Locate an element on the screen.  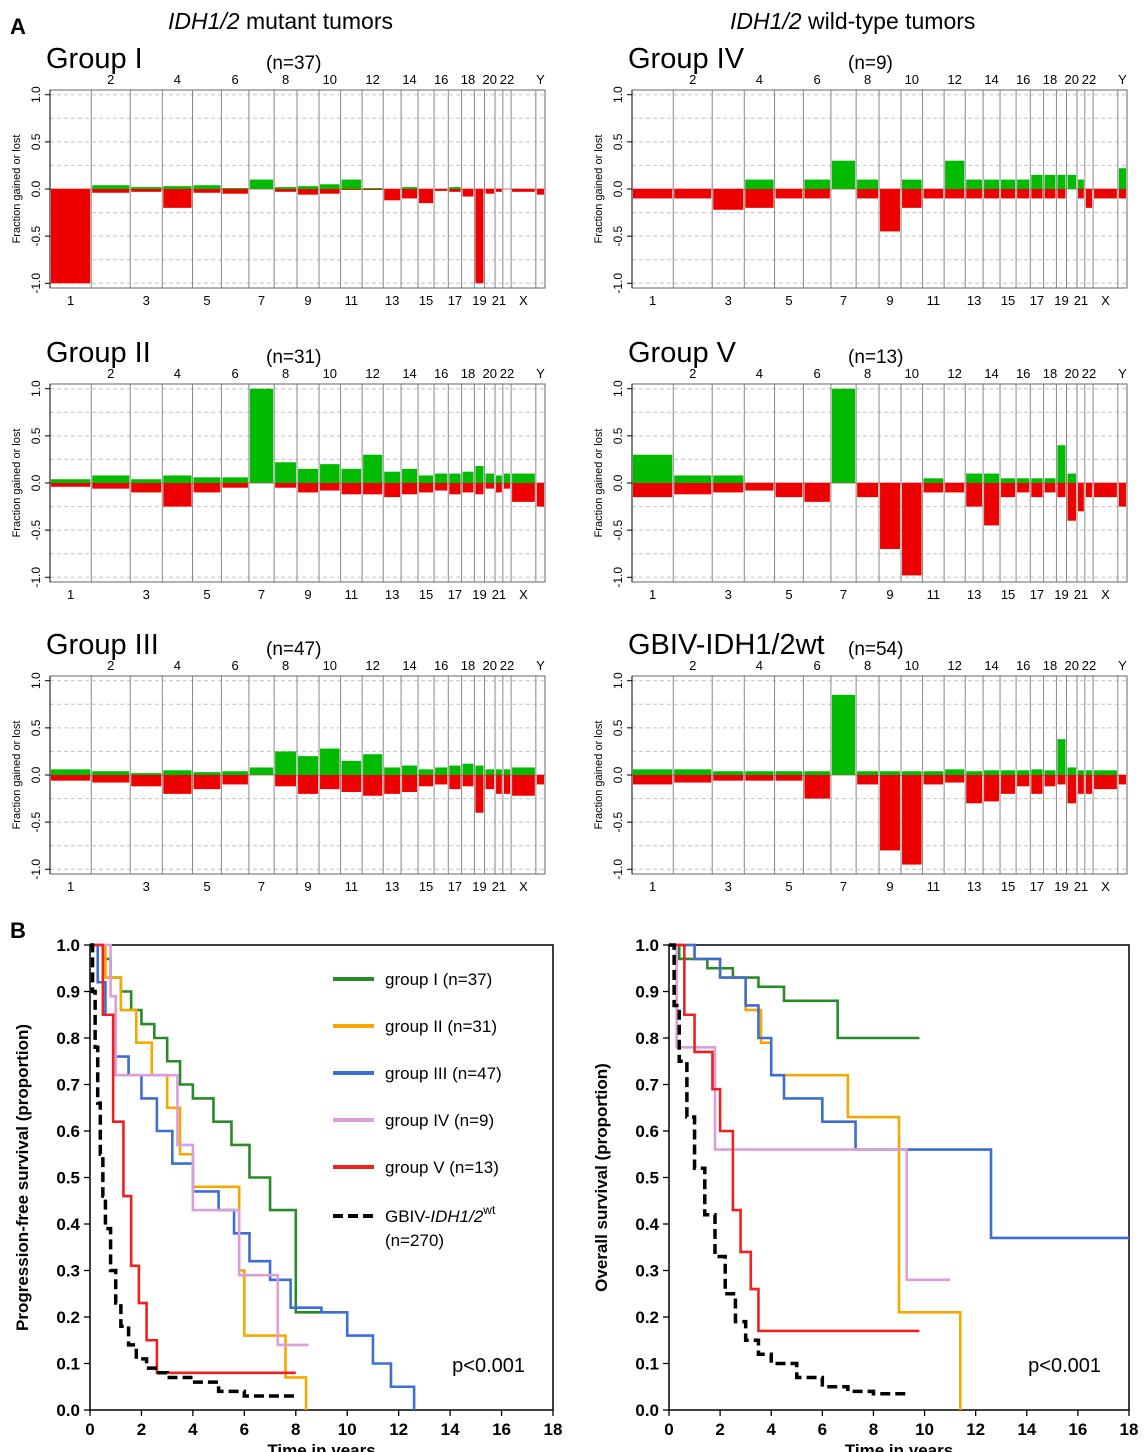
loss-bar-chr14 is located at coordinates (410, 783).